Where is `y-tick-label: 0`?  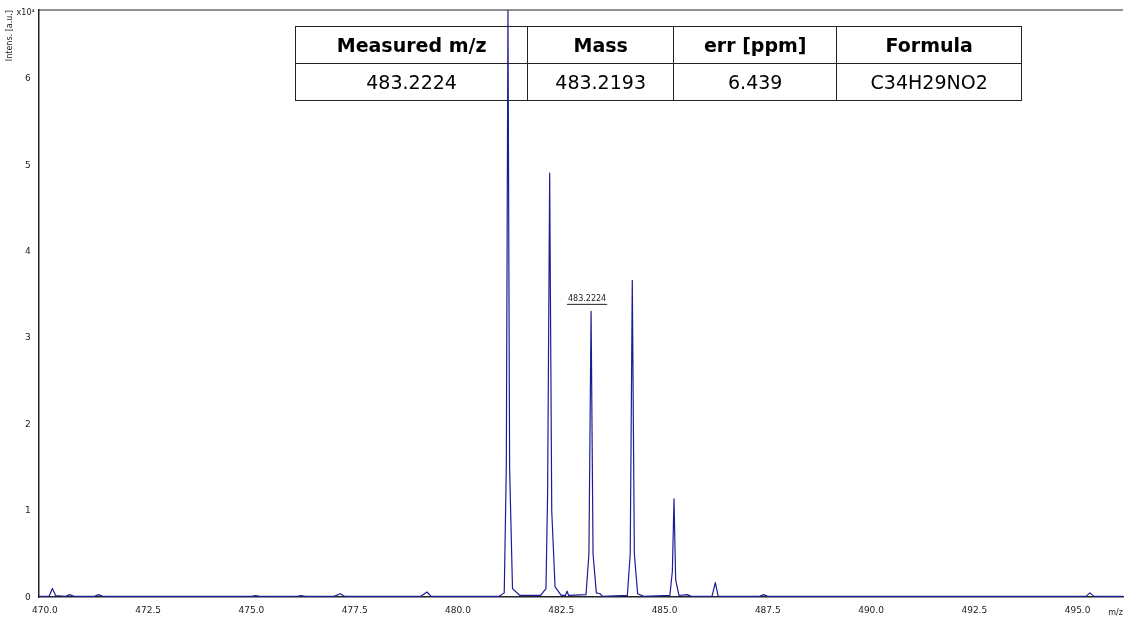 y-tick-label: 0 is located at coordinates (27, 596).